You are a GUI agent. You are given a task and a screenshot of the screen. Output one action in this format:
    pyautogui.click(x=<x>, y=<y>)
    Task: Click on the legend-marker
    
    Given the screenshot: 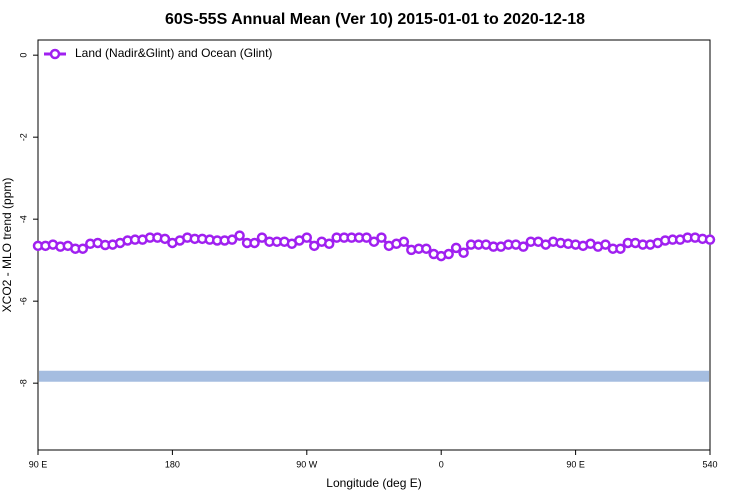 What is the action you would take?
    pyautogui.click(x=55, y=54)
    